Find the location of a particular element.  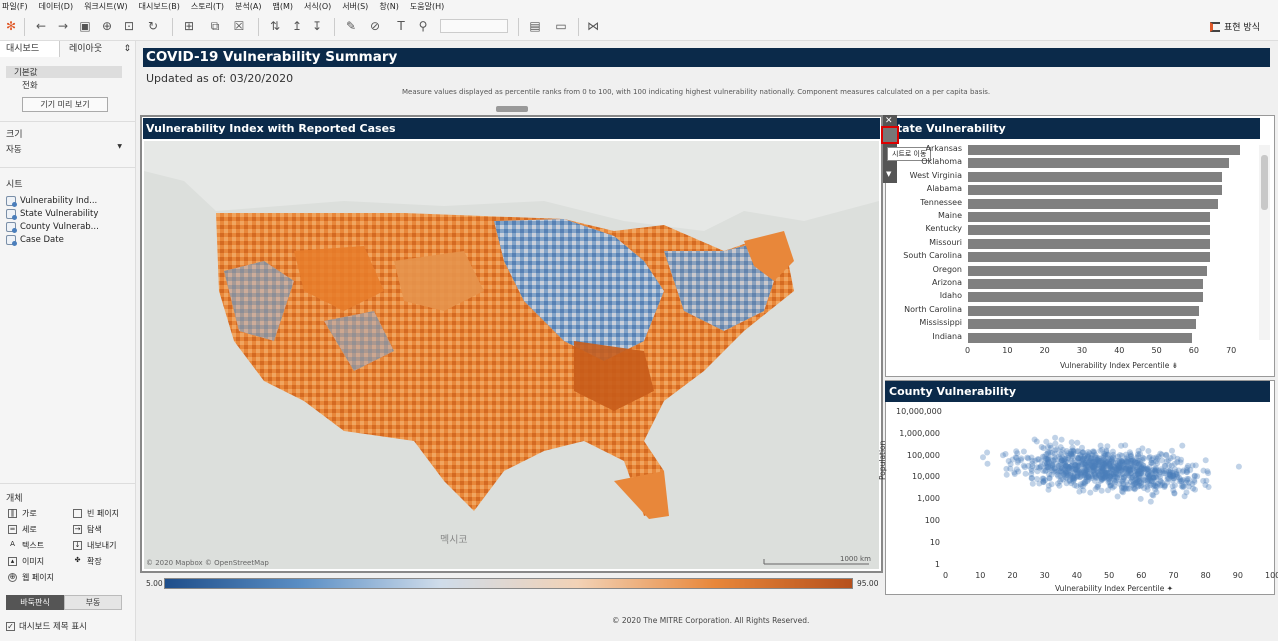

object-blank: 빈 페이지 is located at coordinates (96, 513).